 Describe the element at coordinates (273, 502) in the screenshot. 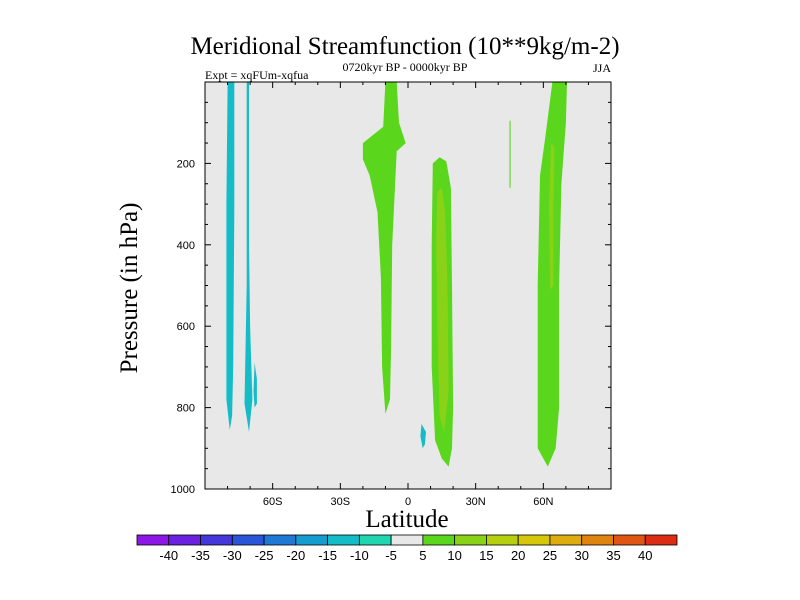

I see `x-tick-label: 60S` at that location.